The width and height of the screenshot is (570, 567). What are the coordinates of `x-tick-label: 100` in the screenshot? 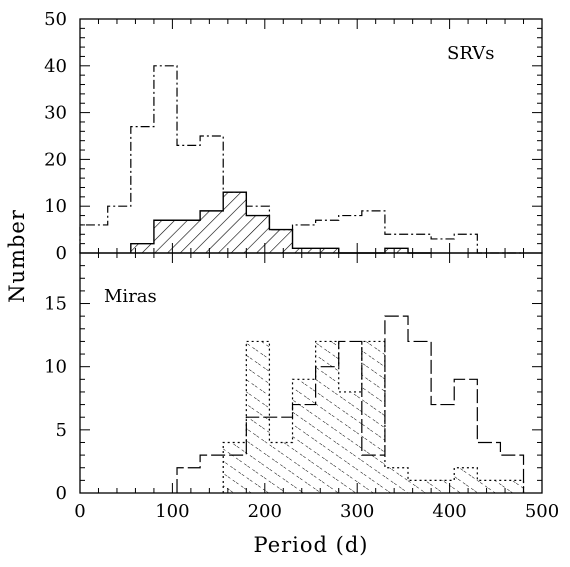 It's located at (172, 511).